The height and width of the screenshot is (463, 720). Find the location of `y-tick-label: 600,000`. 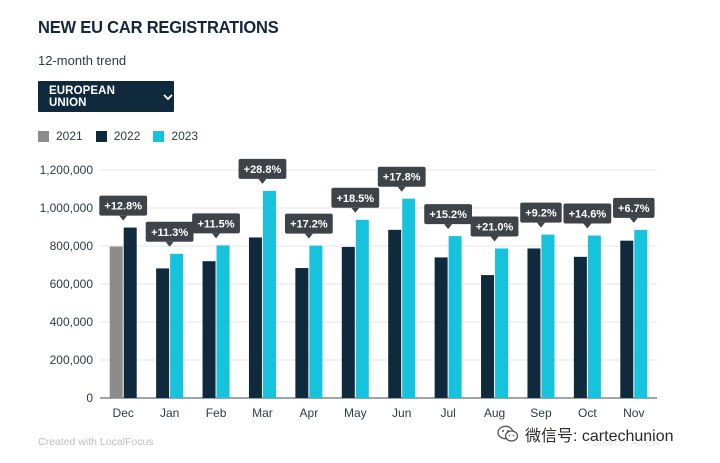

y-tick-label: 600,000 is located at coordinates (72, 284).